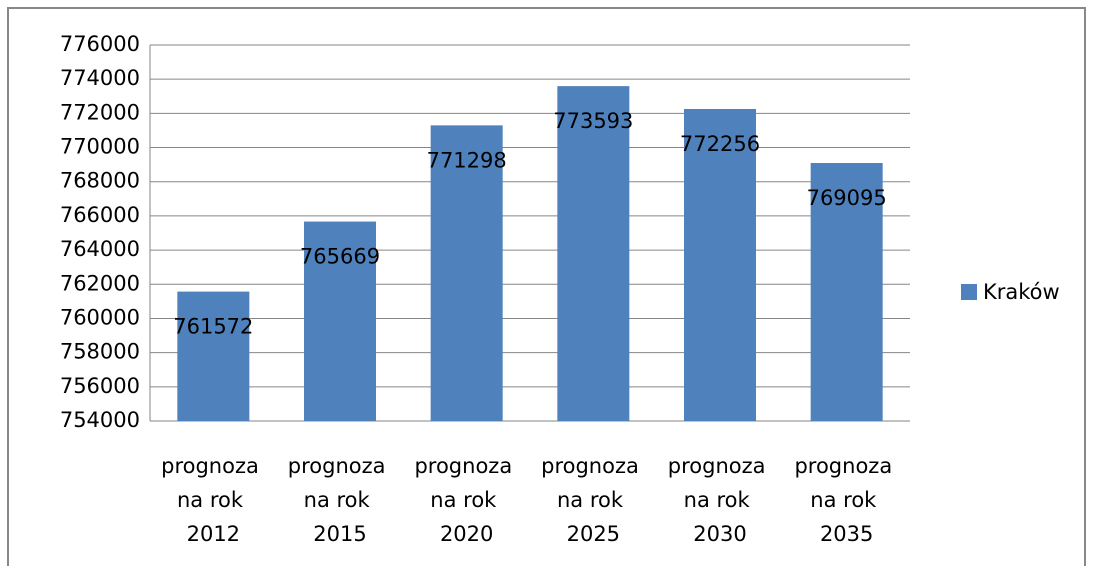  What do you see at coordinates (340, 257) in the screenshot?
I see `data-label: 765669` at bounding box center [340, 257].